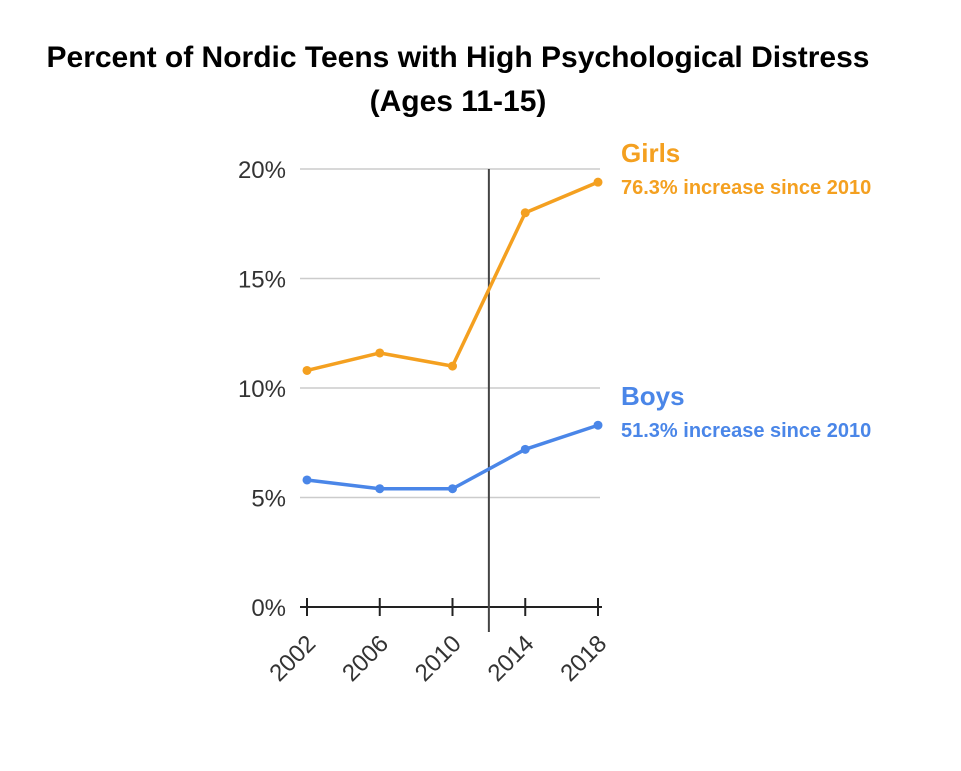 Image resolution: width=961 pixels, height=771 pixels. Describe the element at coordinates (365, 658) in the screenshot. I see `x-tick-label: 2006` at that location.